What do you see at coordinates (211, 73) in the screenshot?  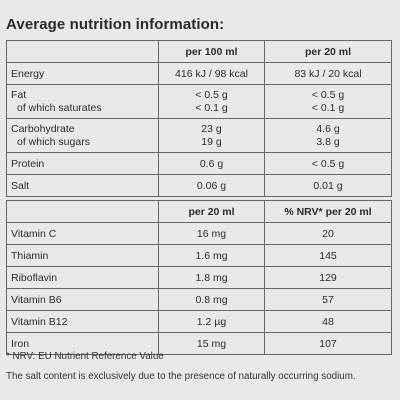 I see `value-per100: 416 kJ / 98 kcal` at bounding box center [211, 73].